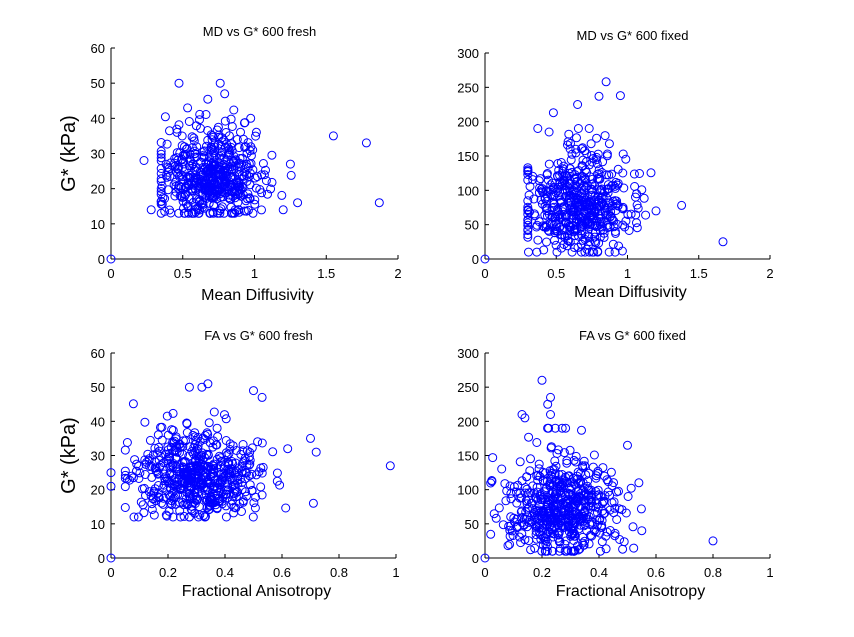 Image resolution: width=854 pixels, height=637 pixels. Describe the element at coordinates (468, 490) in the screenshot. I see `y-tick-label: 100` at that location.